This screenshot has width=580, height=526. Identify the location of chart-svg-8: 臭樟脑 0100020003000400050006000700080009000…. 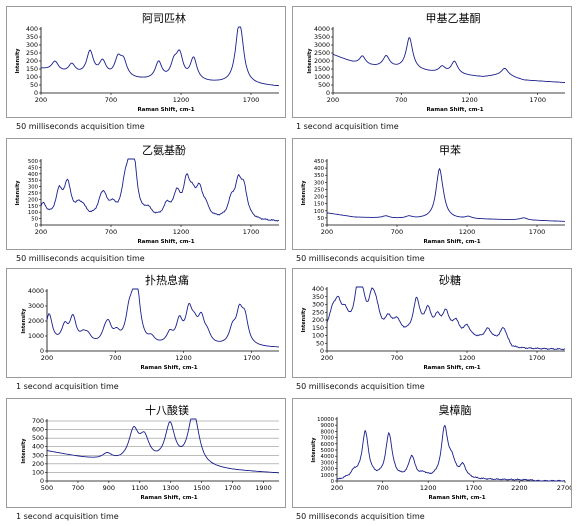
(441, 452).